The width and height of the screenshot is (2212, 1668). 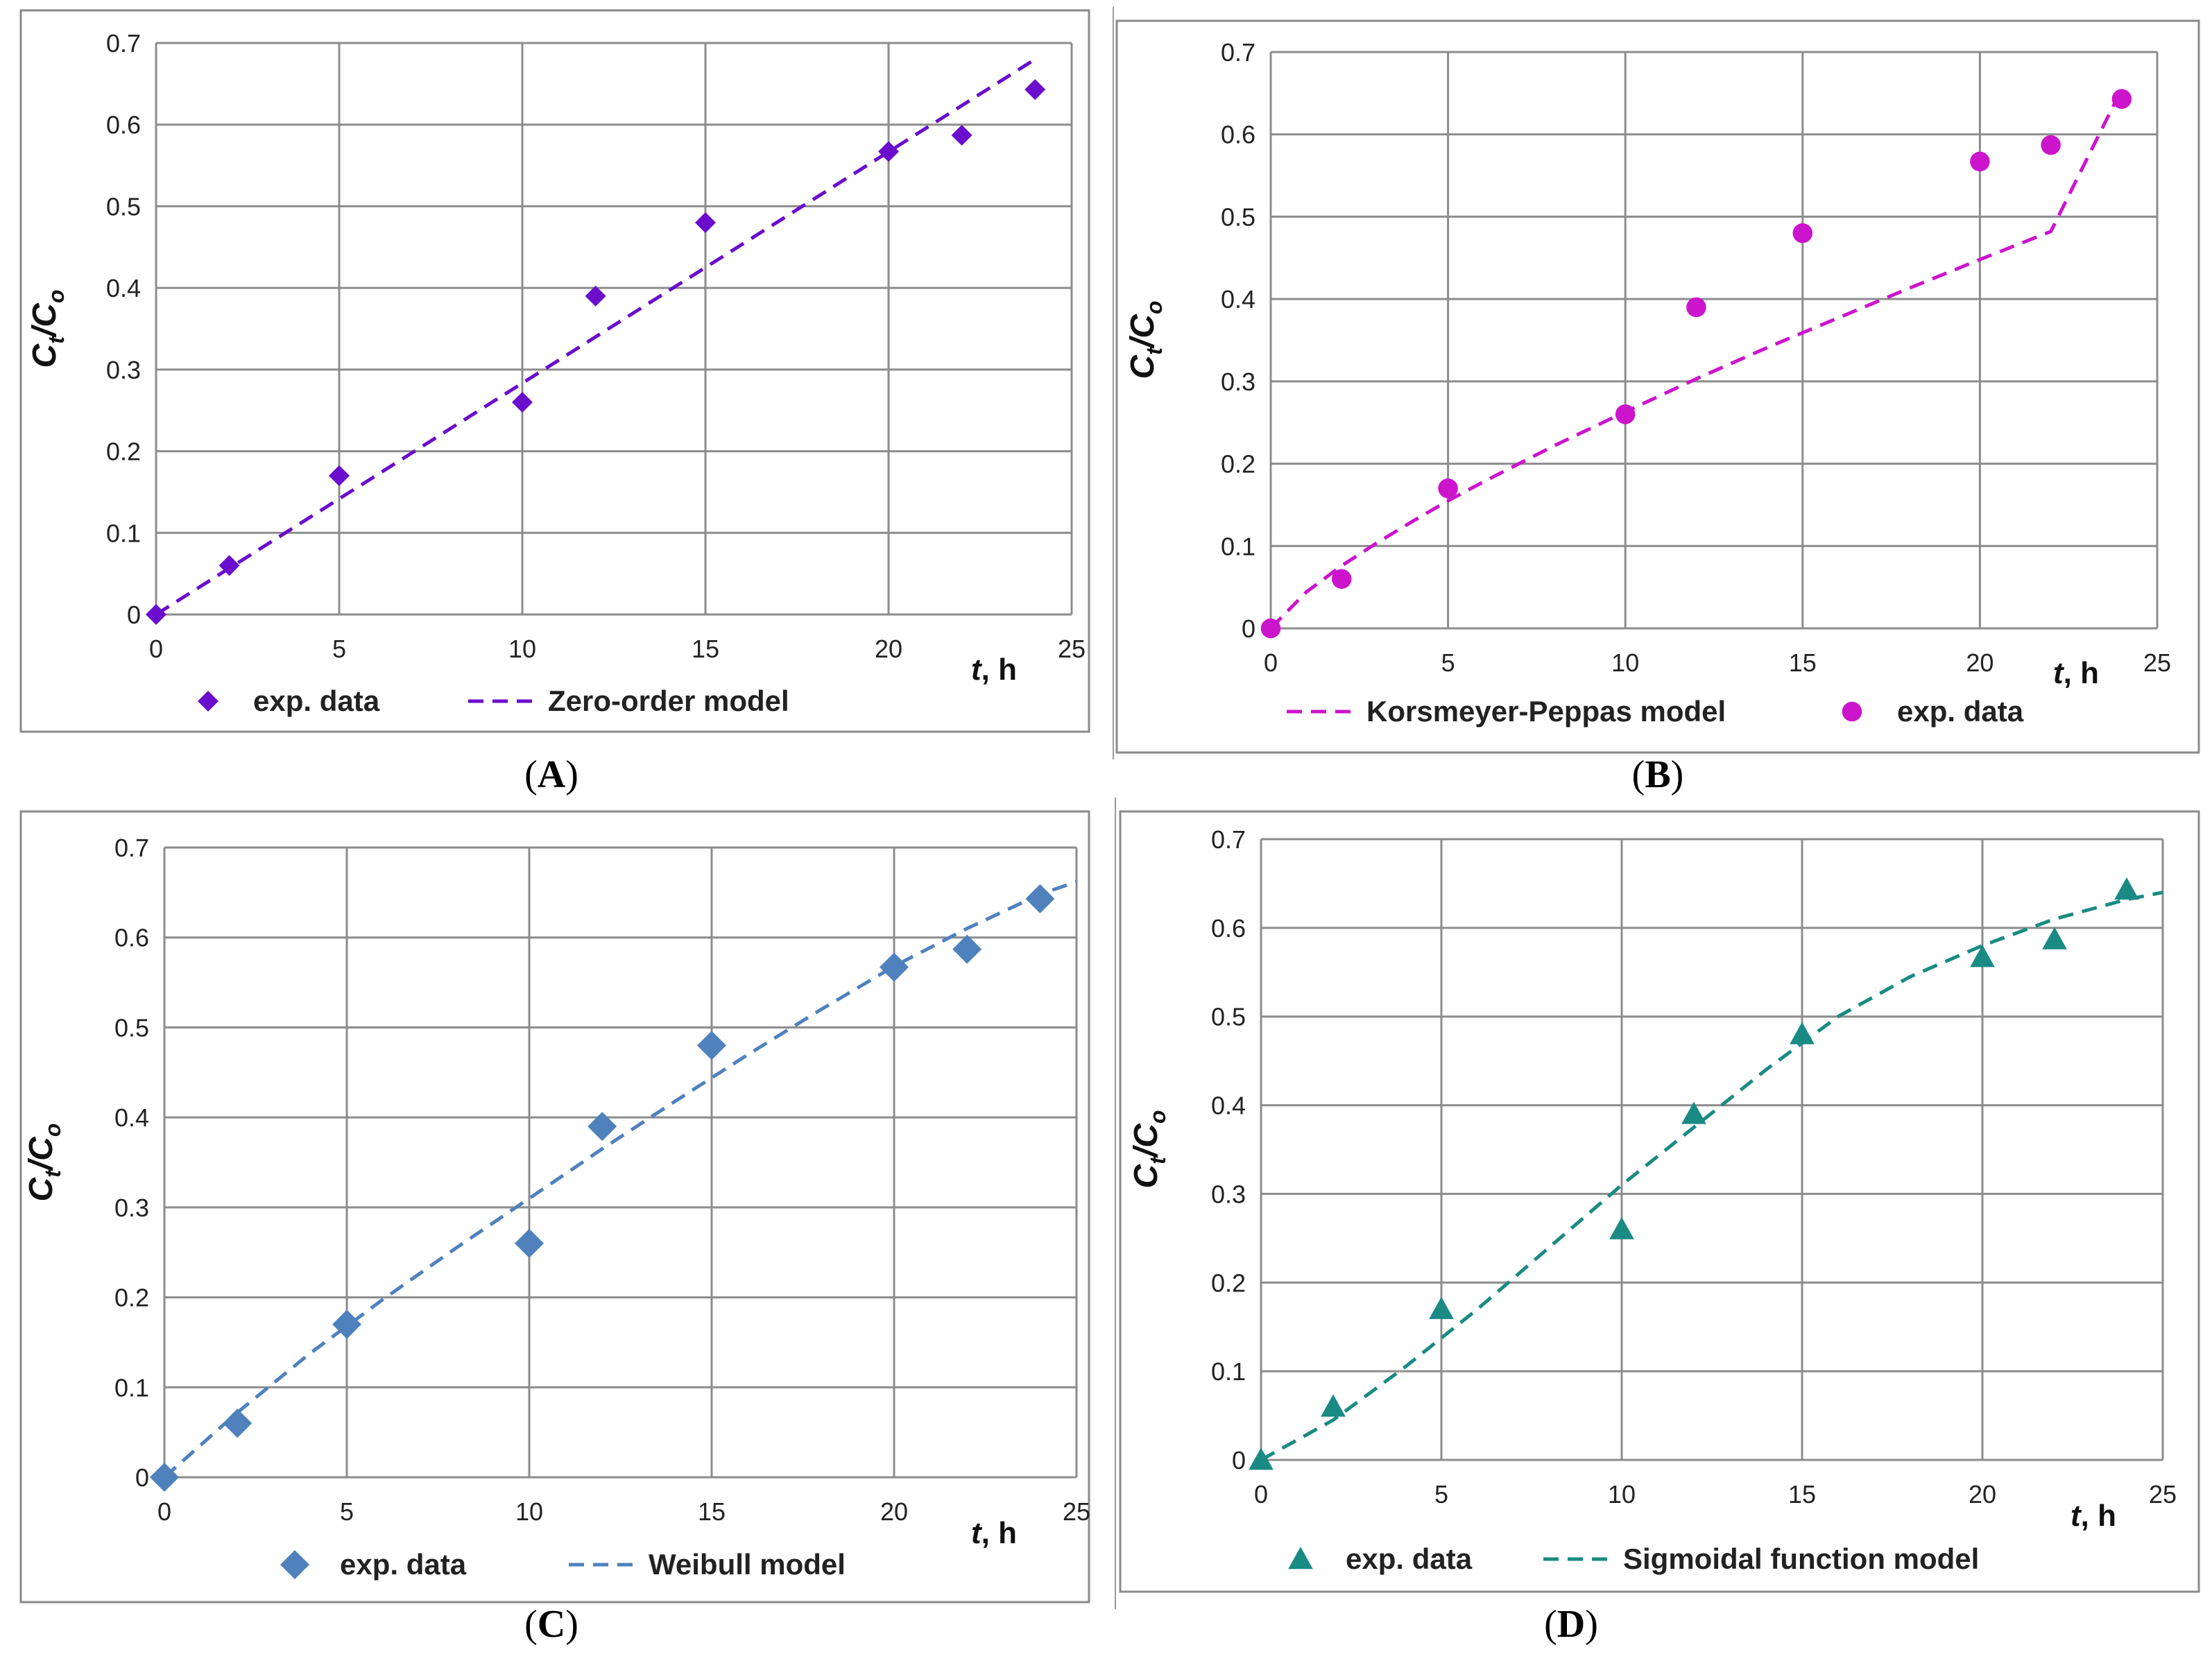 I want to click on caption-letter: B, so click(x=1658, y=775).